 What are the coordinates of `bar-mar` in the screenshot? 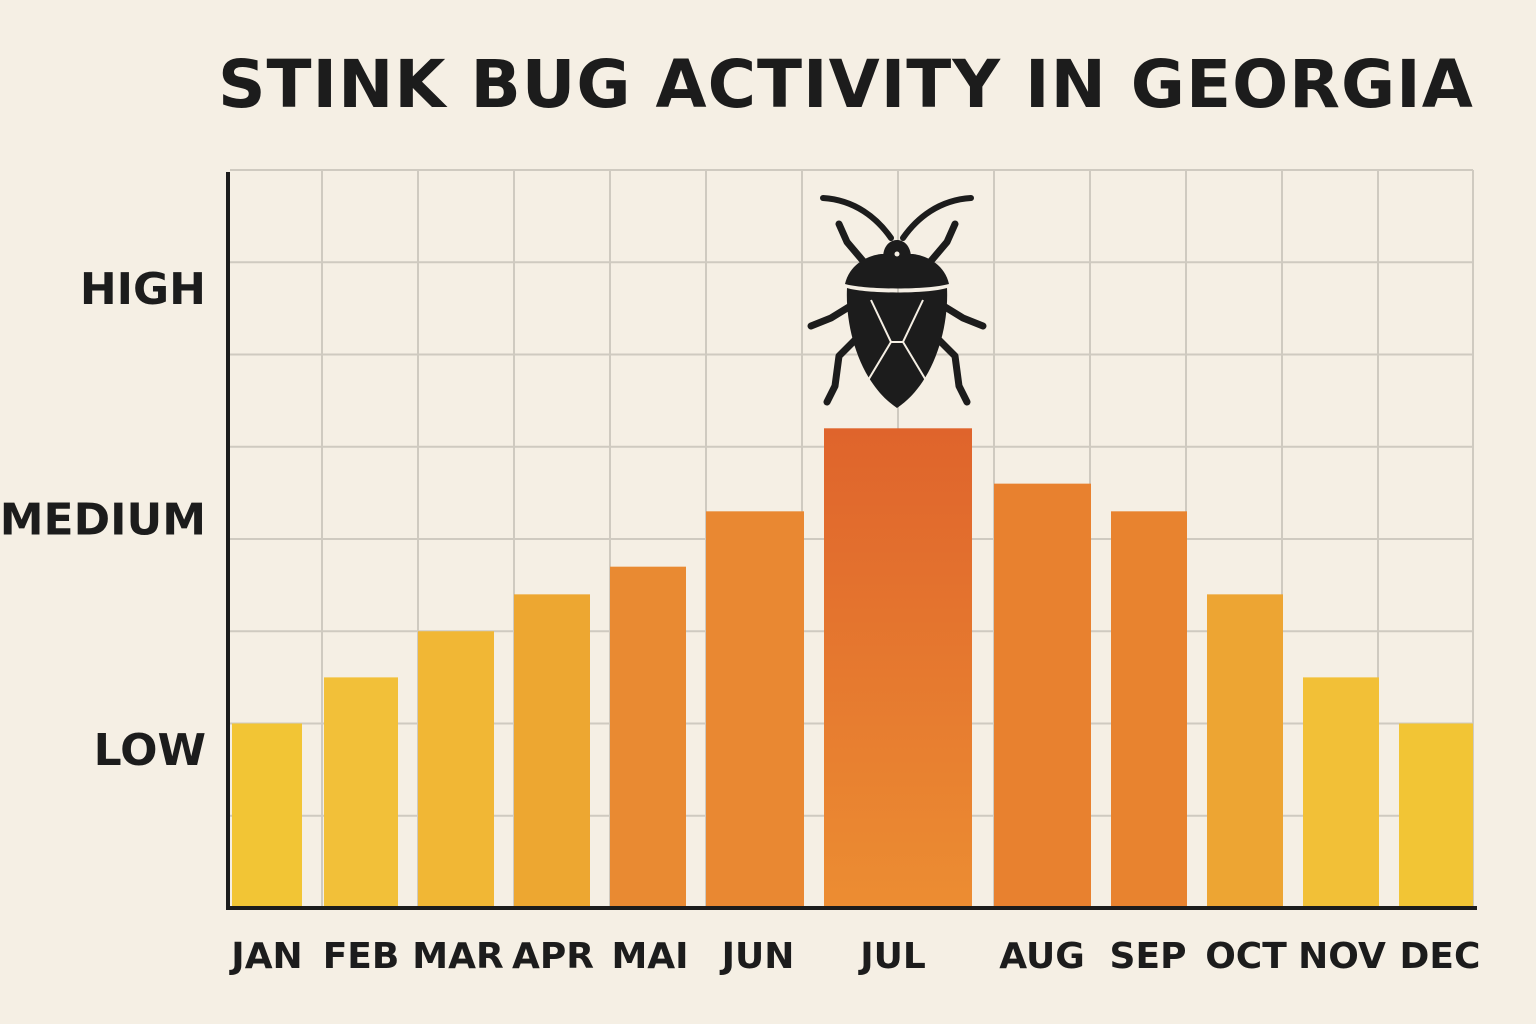 It's located at (456, 769).